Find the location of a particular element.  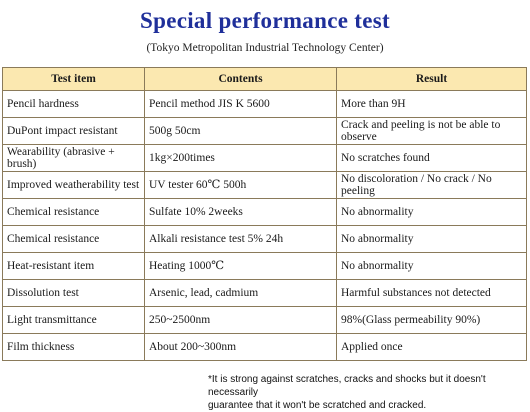

cell-contents: 500g 50cm is located at coordinates (240, 131).